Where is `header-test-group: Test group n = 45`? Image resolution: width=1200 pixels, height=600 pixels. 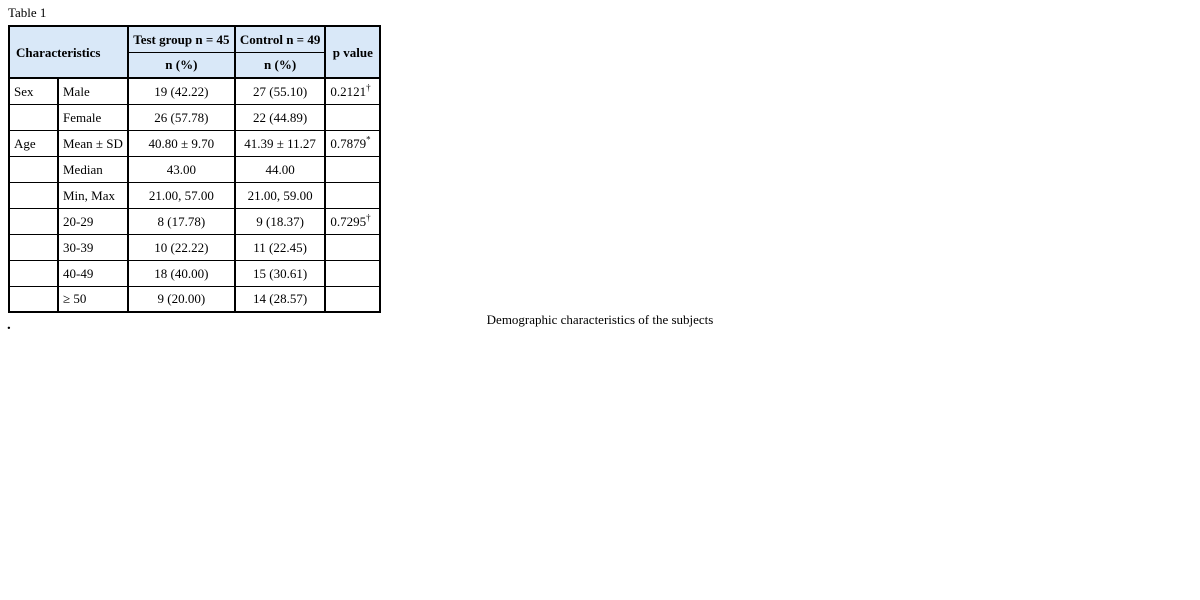
header-test-group: Test group n = 45 is located at coordinates (181, 39).